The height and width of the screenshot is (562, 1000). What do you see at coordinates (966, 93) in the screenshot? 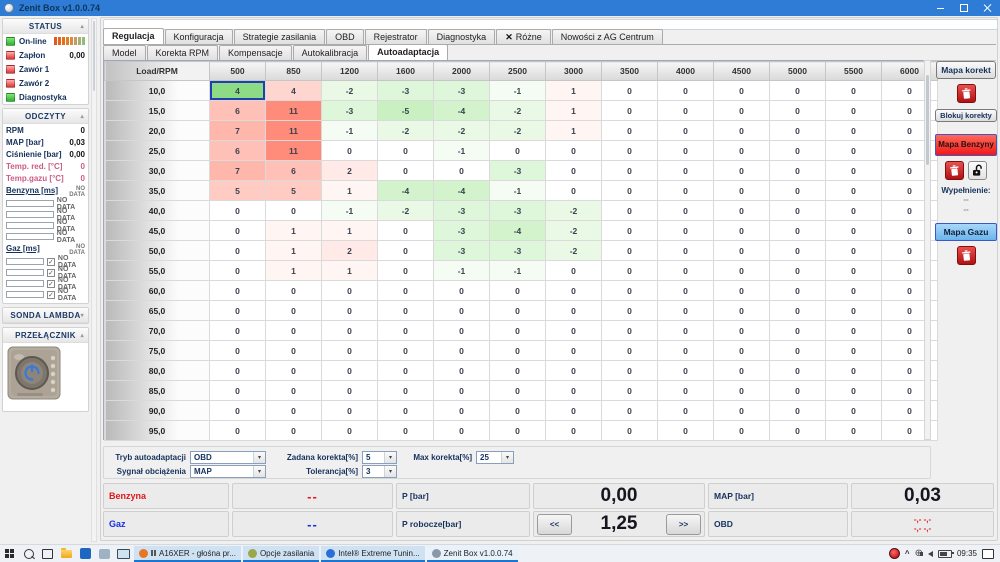
I see `clear-corrections-button` at bounding box center [966, 93].